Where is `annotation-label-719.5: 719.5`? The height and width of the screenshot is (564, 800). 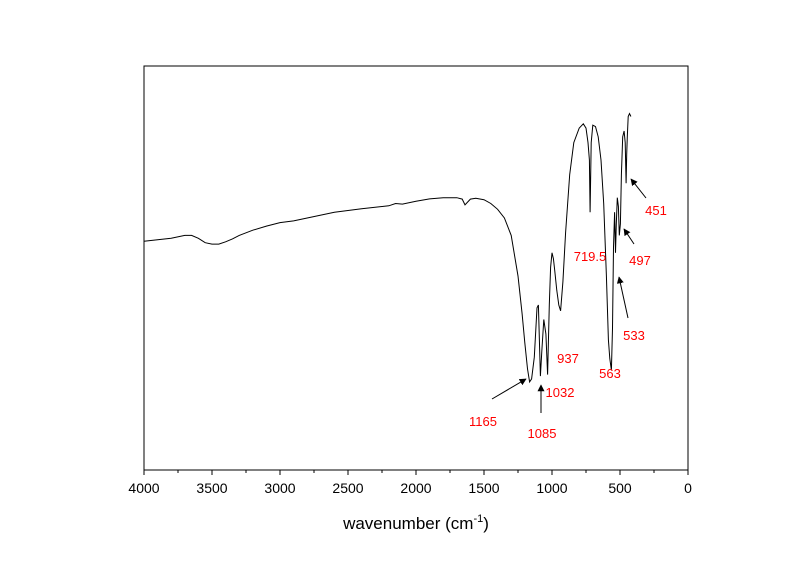 annotation-label-719.5: 719.5 is located at coordinates (590, 256).